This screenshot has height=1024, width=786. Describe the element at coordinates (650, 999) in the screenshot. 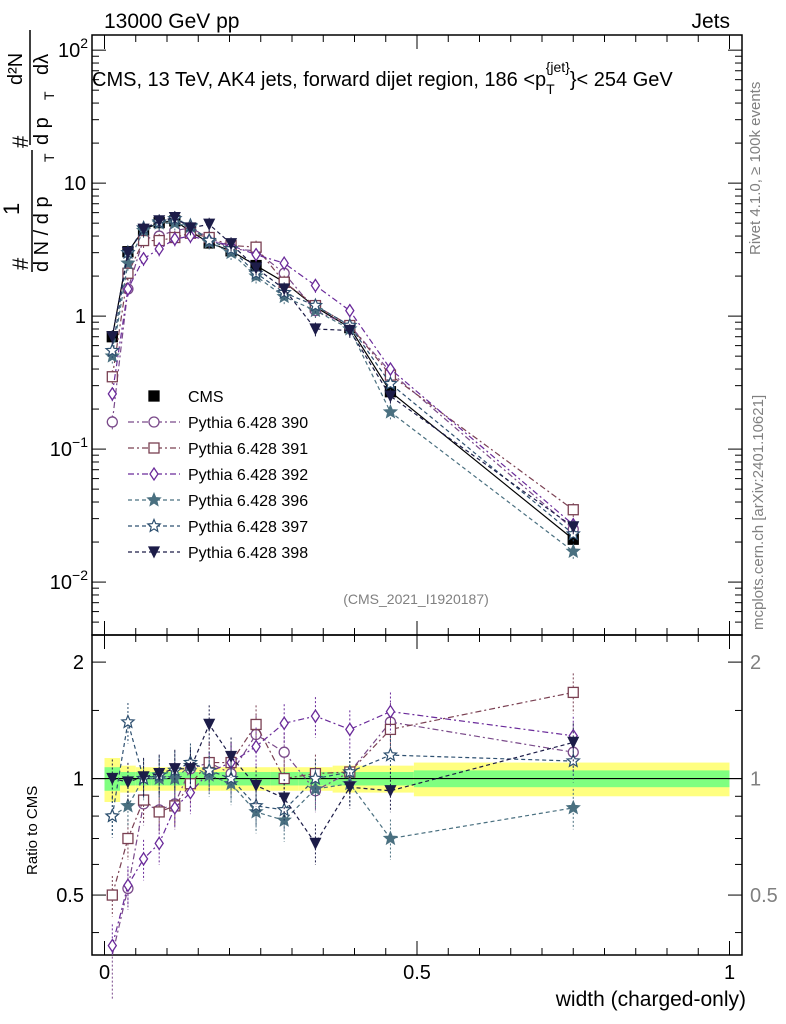

I see `x-axis-label: width (charged-only)` at that location.